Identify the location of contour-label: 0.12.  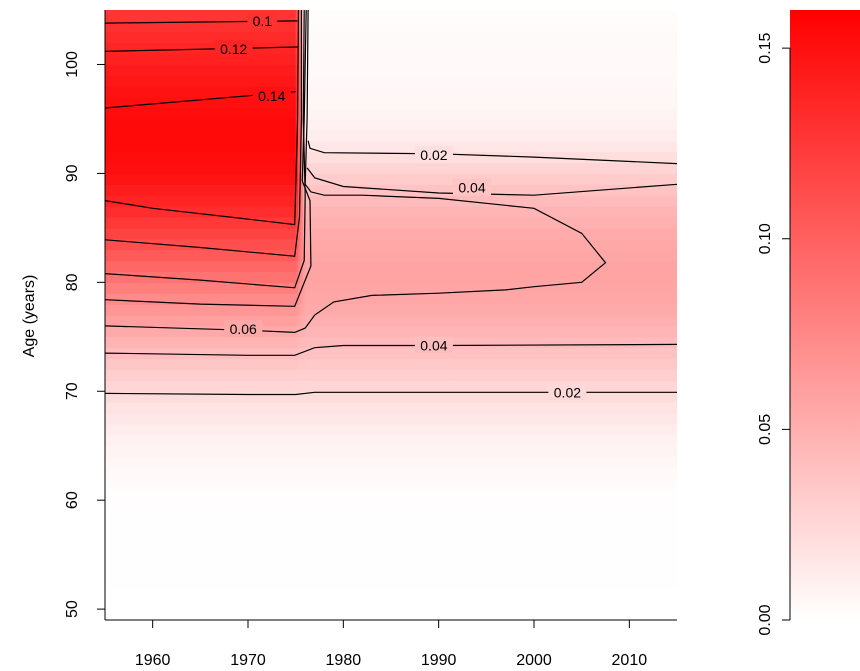
(233, 49).